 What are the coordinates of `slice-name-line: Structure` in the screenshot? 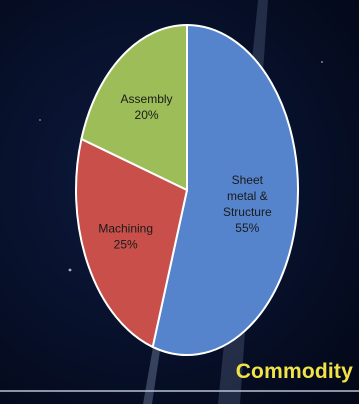 It's located at (247, 212).